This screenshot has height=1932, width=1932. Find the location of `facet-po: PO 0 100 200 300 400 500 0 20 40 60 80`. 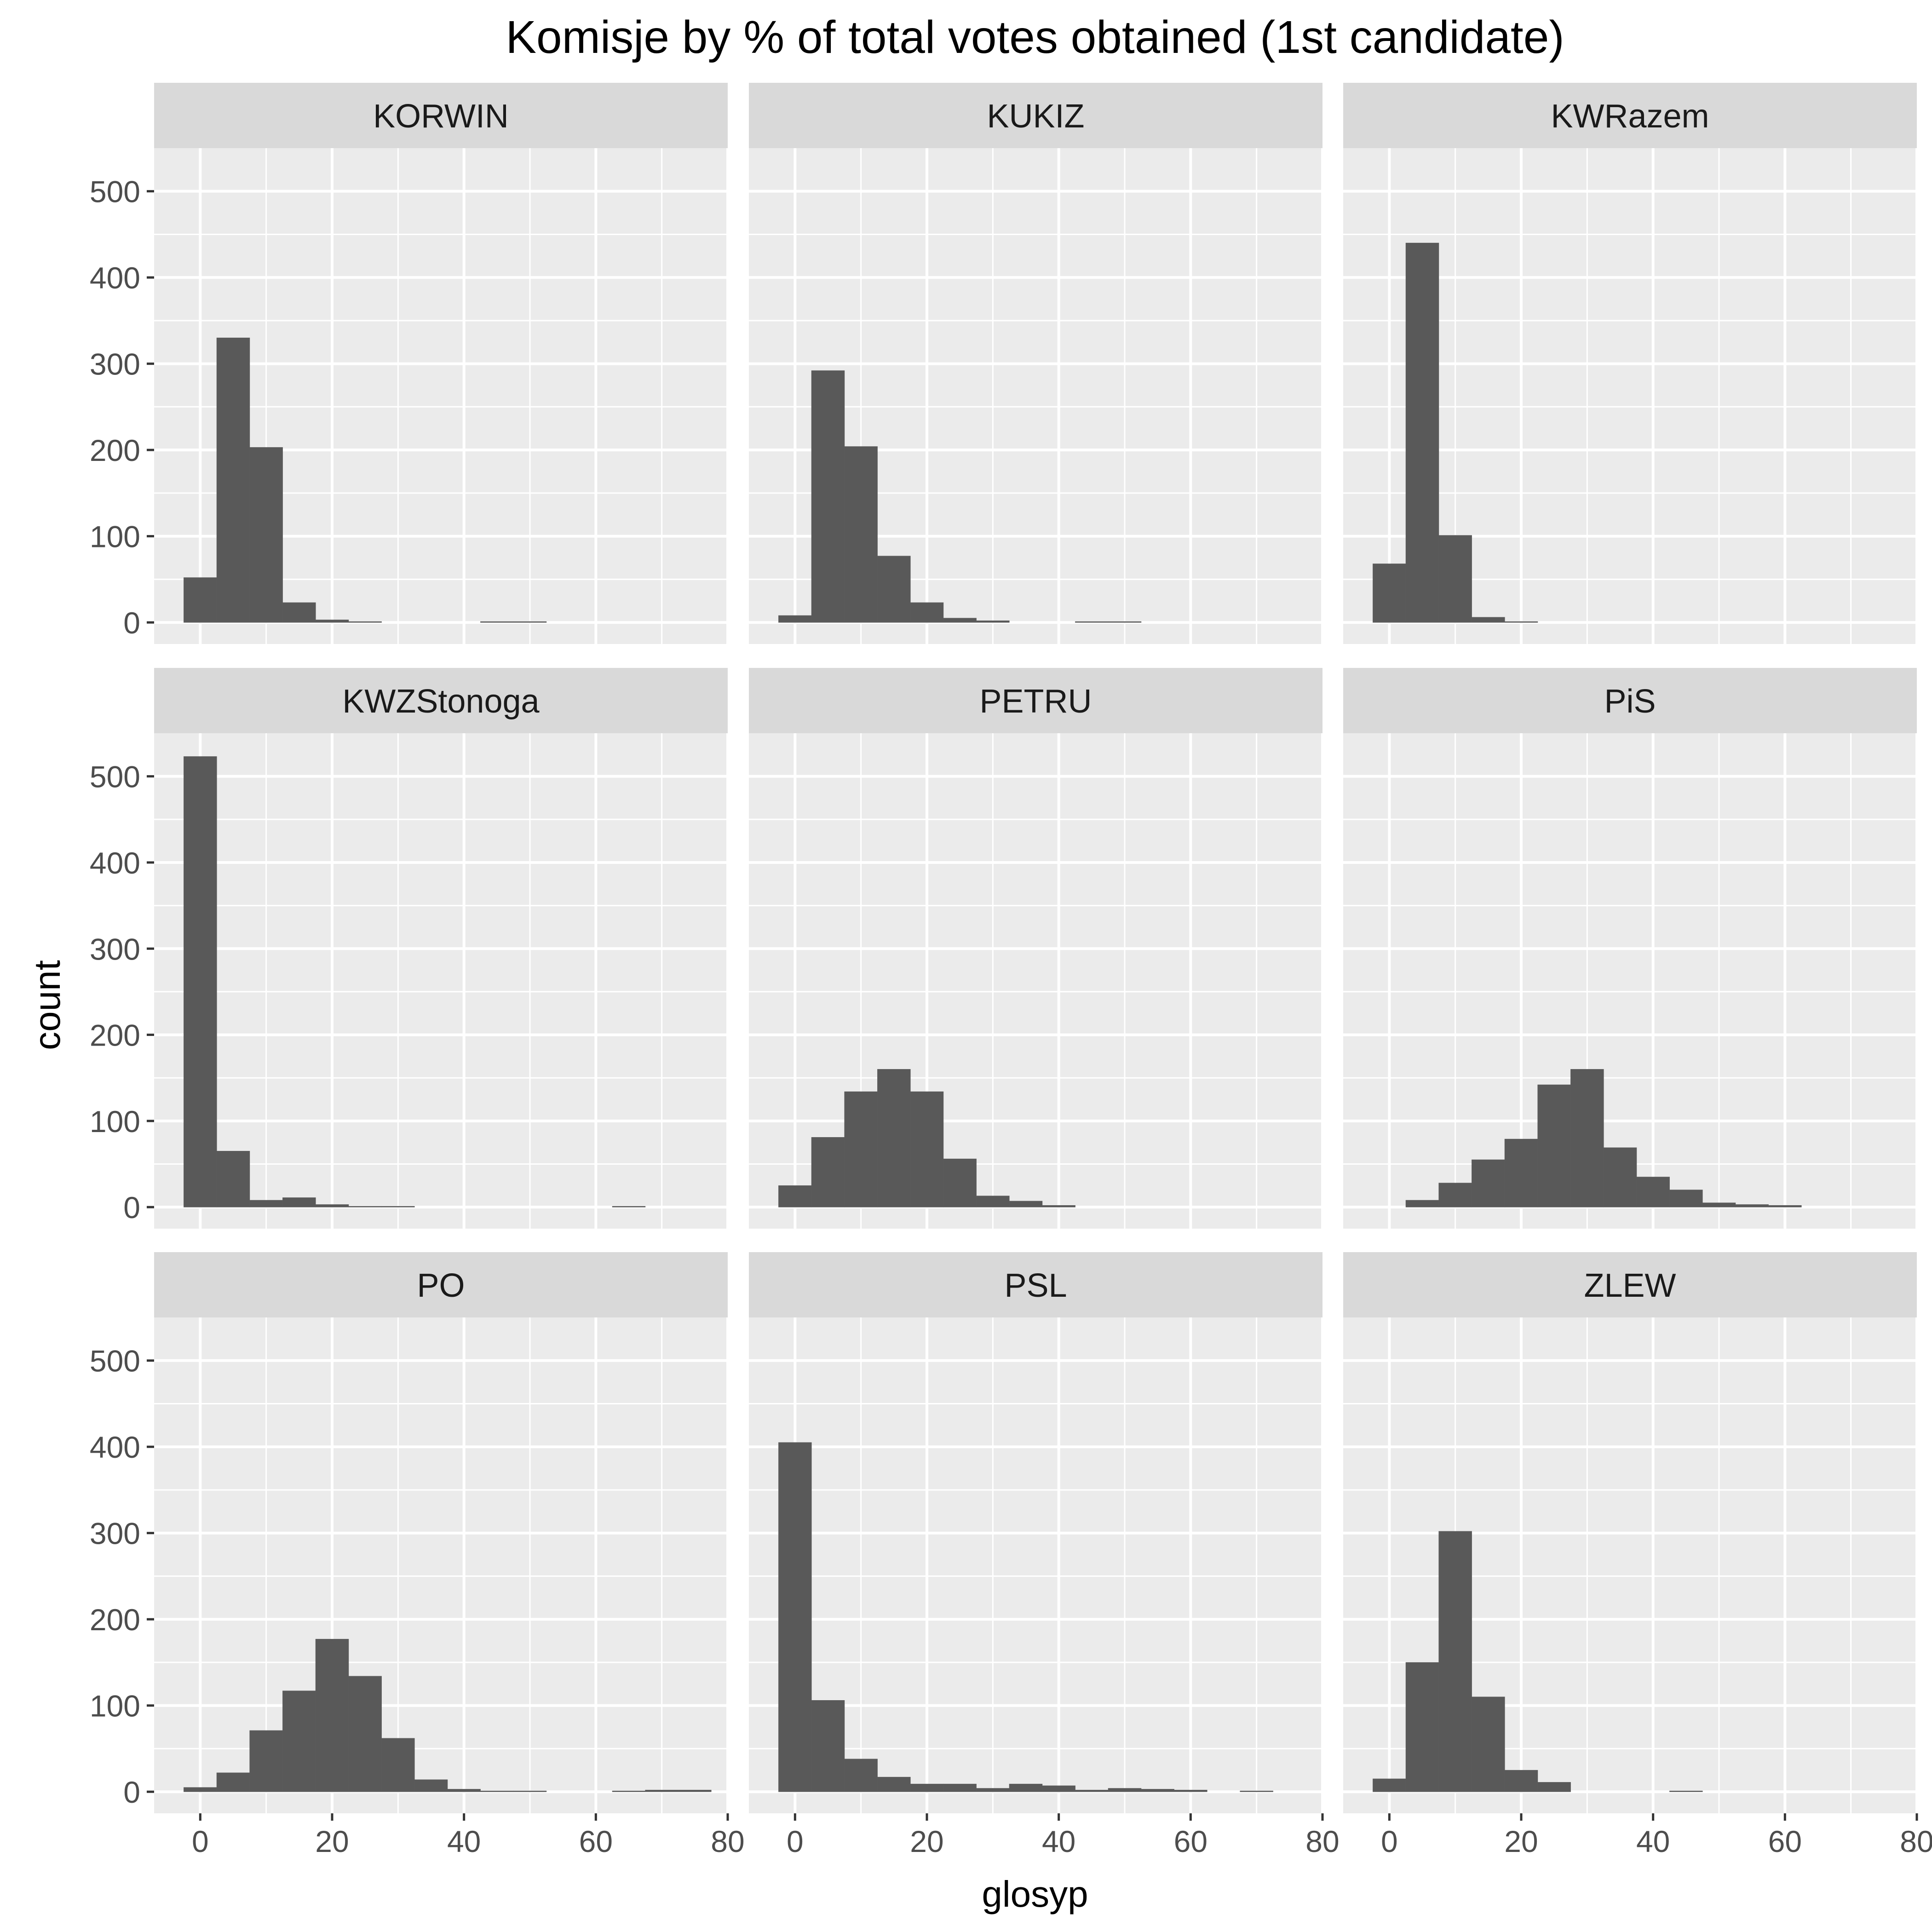

facet-po: PO 0 100 200 300 400 500 0 20 40 60 80 is located at coordinates (417, 1555).